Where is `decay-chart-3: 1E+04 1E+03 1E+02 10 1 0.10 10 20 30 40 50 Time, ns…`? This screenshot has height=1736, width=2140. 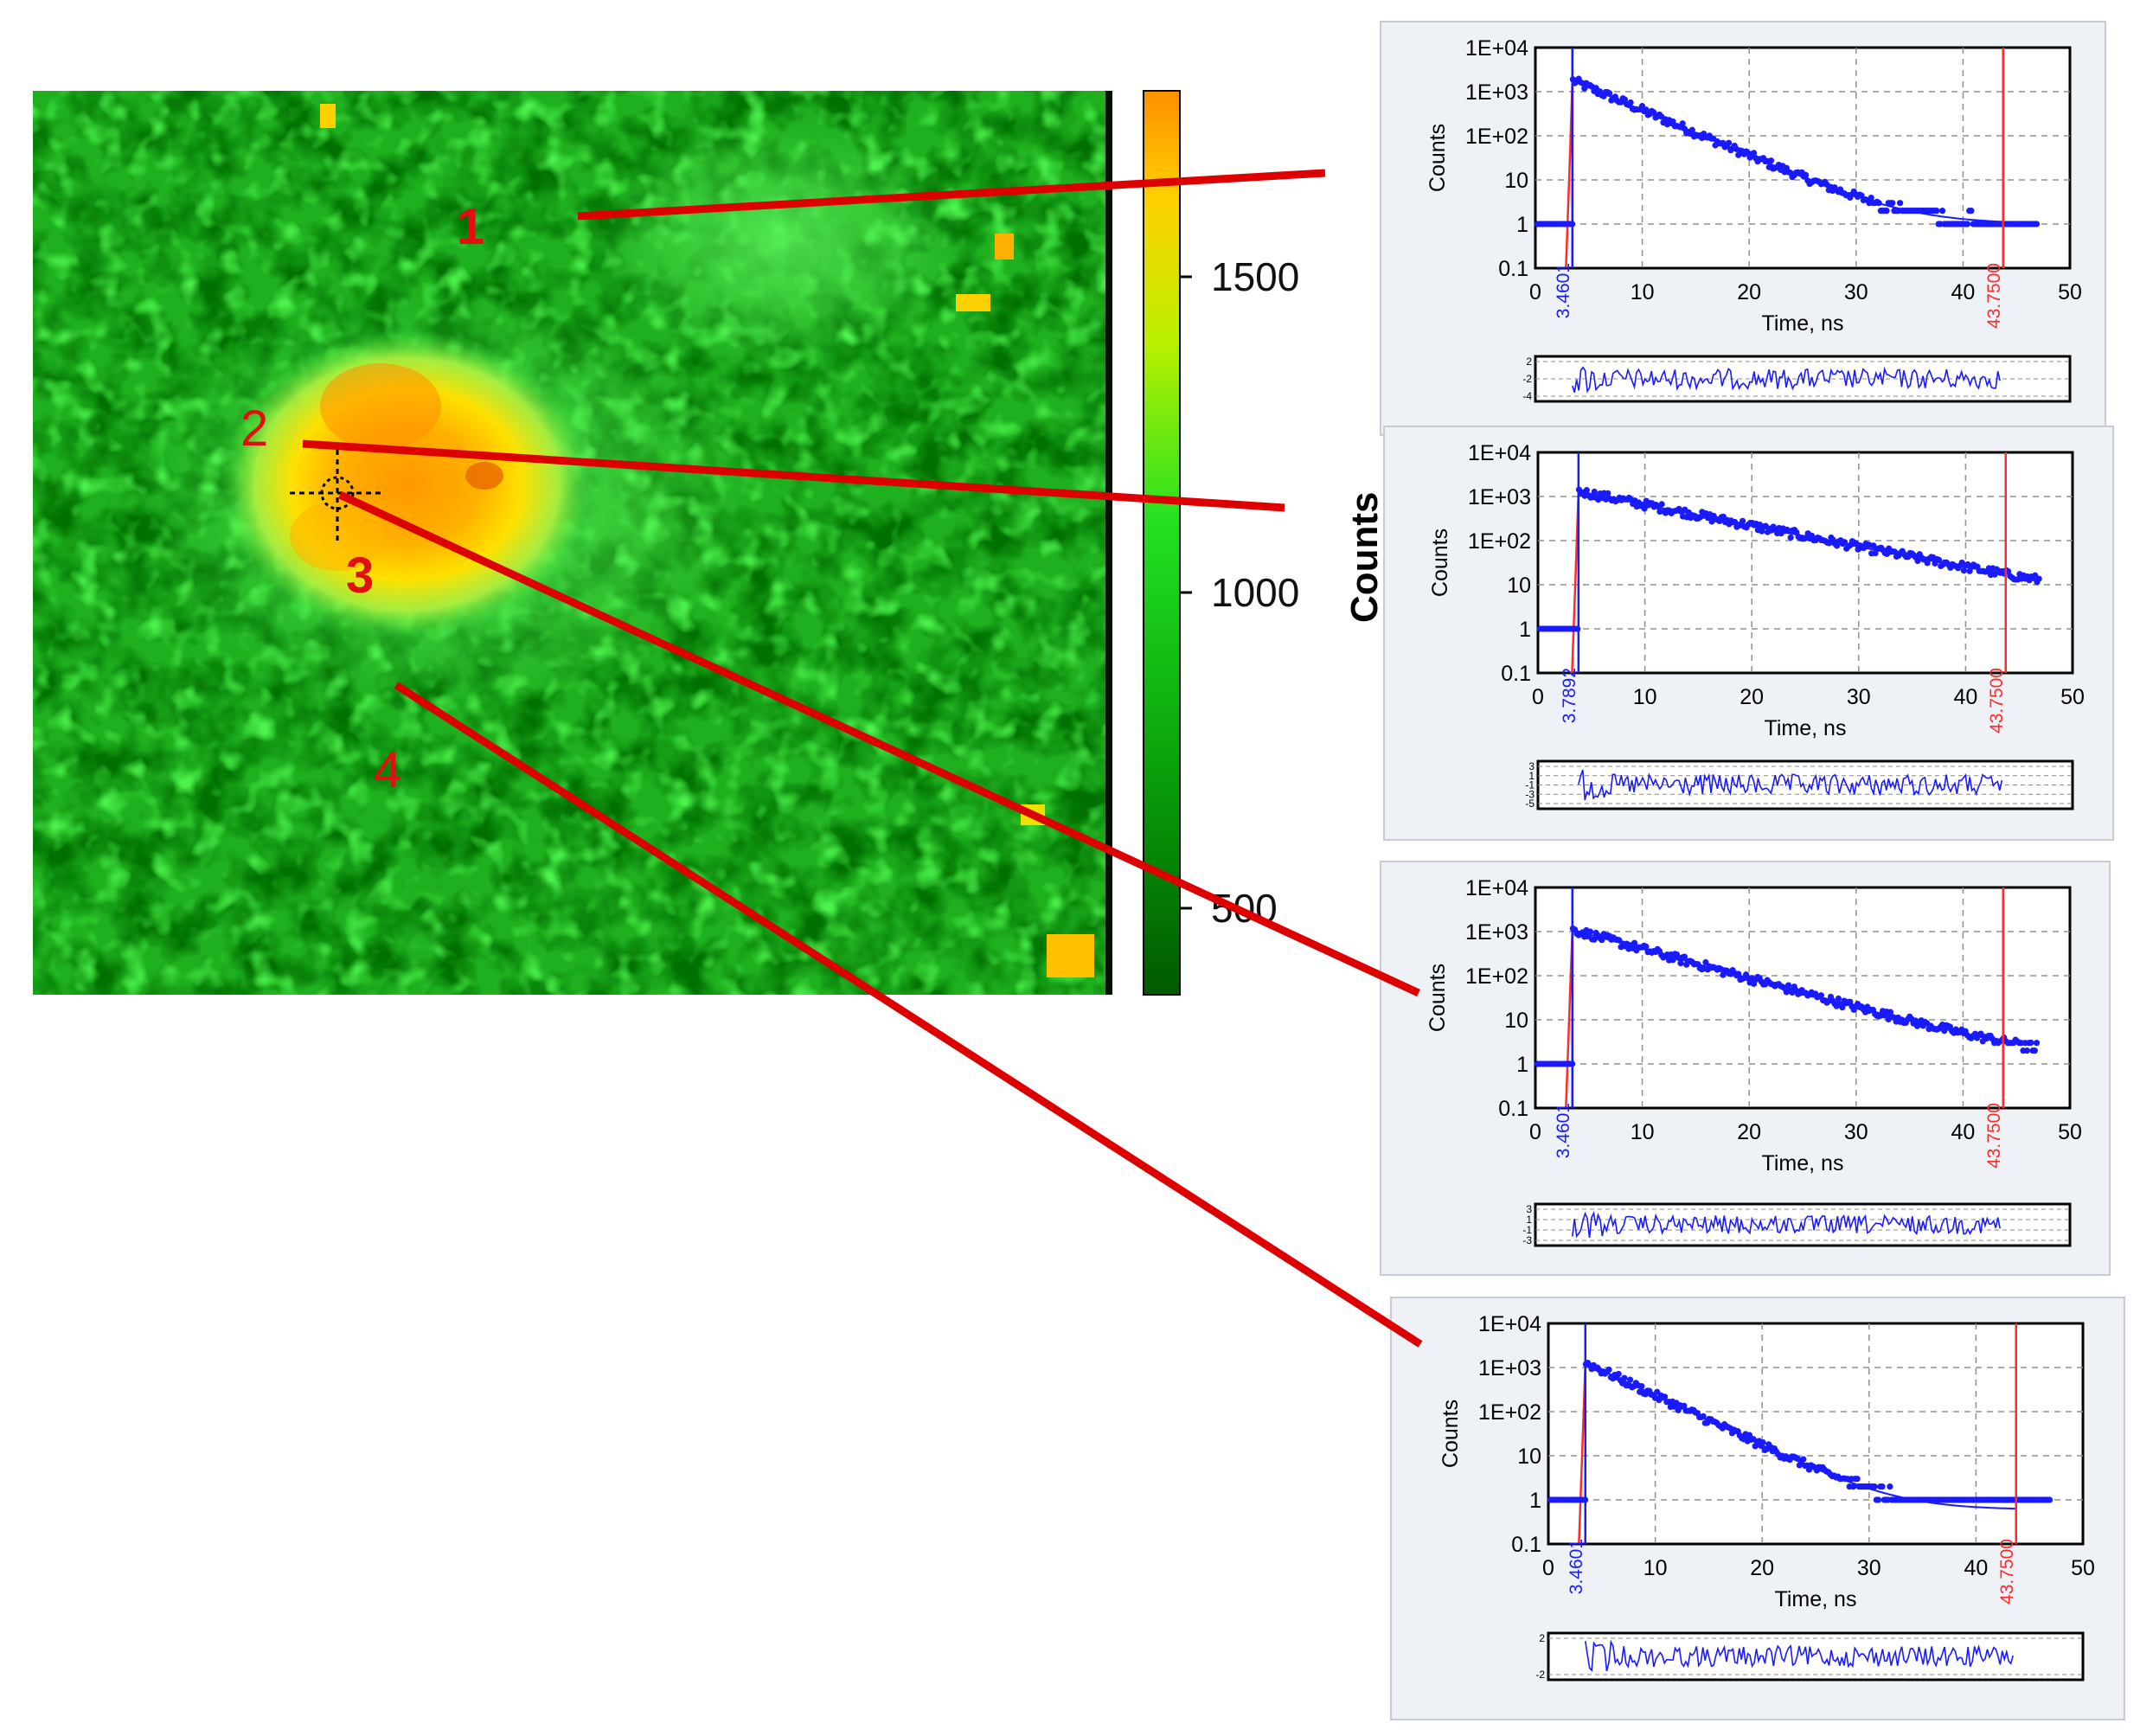
decay-chart-3: 1E+04 1E+03 1E+02 10 1 0.10 10 20 30 40 50 Time, ns… is located at coordinates (1746, 1068).